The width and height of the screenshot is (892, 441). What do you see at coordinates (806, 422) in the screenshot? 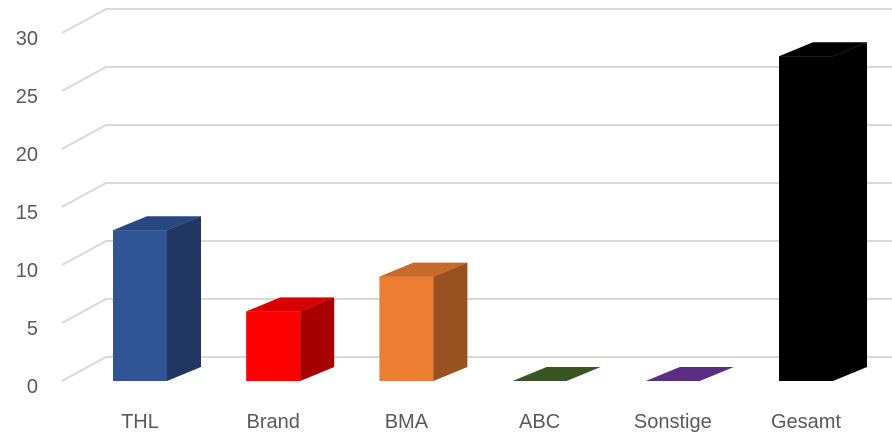
I see `x-category-label: Gesamt` at bounding box center [806, 422].